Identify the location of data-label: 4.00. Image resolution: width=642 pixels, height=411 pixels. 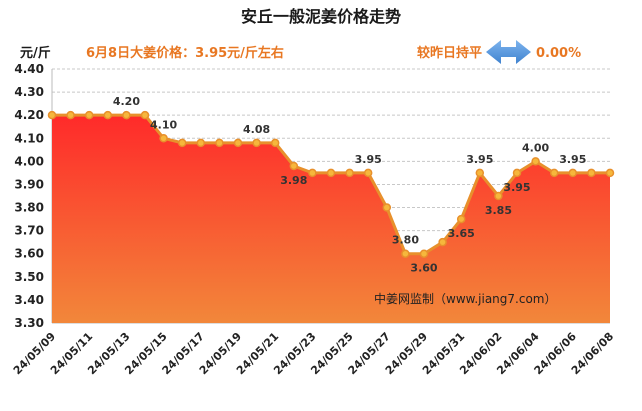
(535, 147).